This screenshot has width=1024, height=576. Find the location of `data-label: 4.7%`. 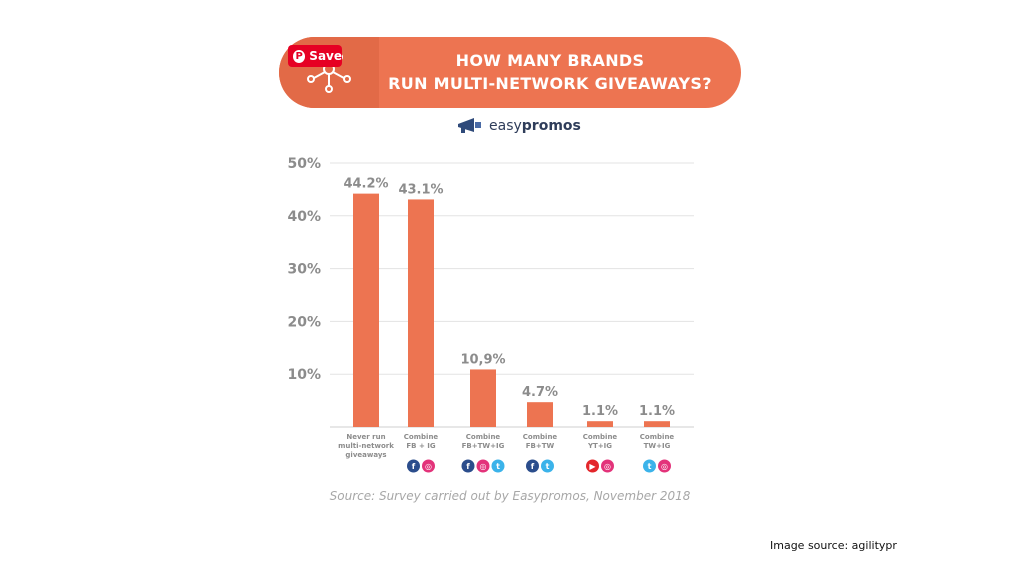

data-label: 4.7% is located at coordinates (540, 392).